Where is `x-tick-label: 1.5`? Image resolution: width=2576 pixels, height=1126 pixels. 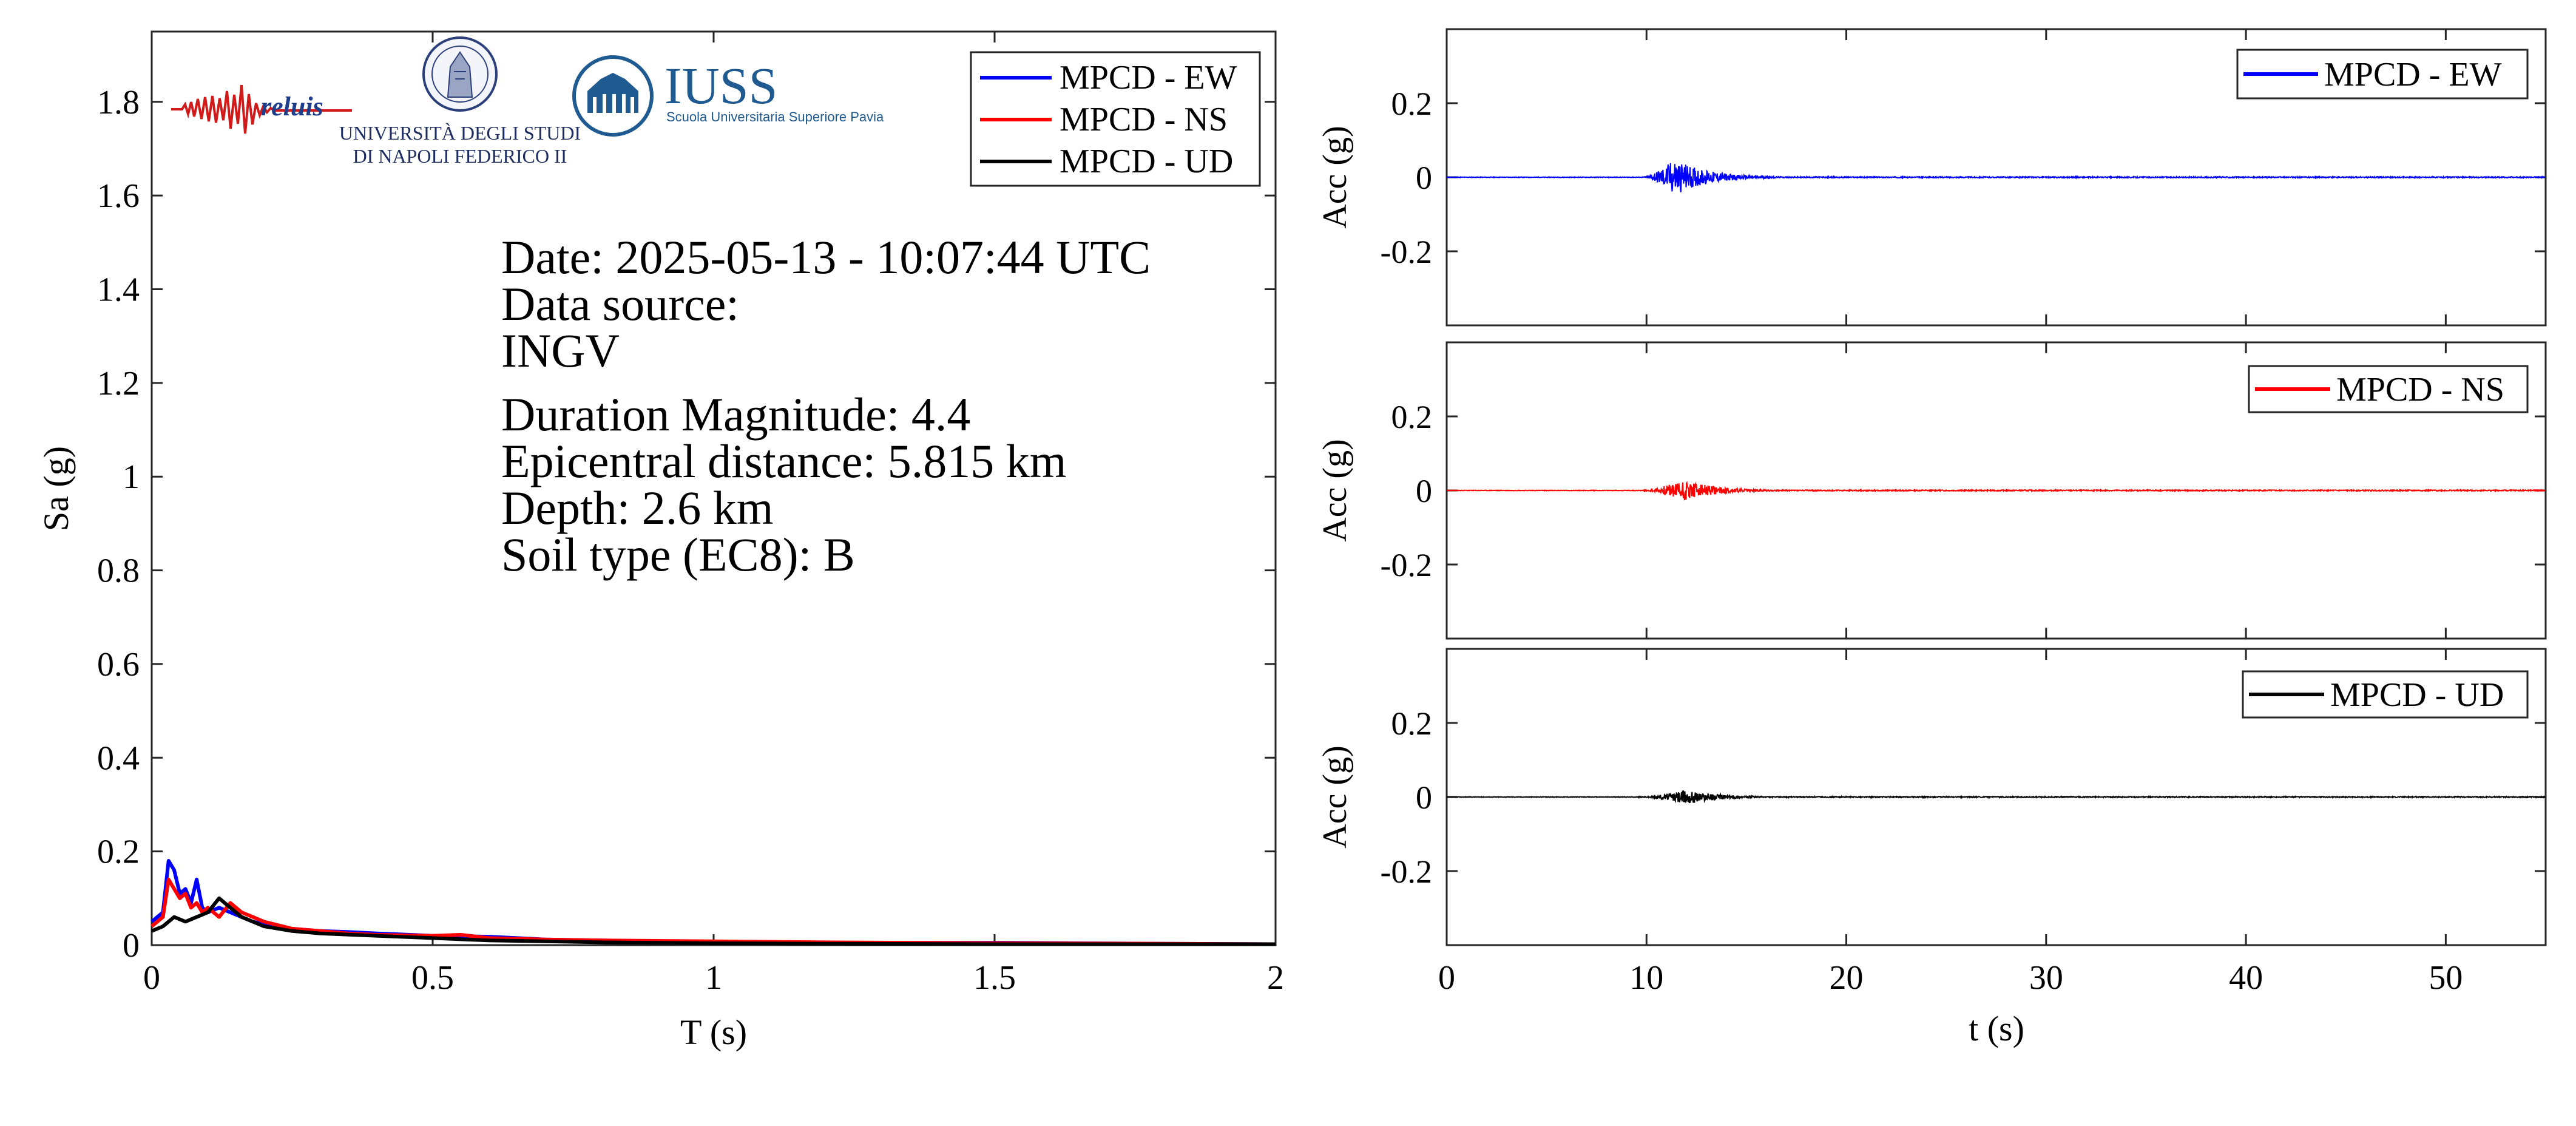
x-tick-label: 1.5 is located at coordinates (994, 978).